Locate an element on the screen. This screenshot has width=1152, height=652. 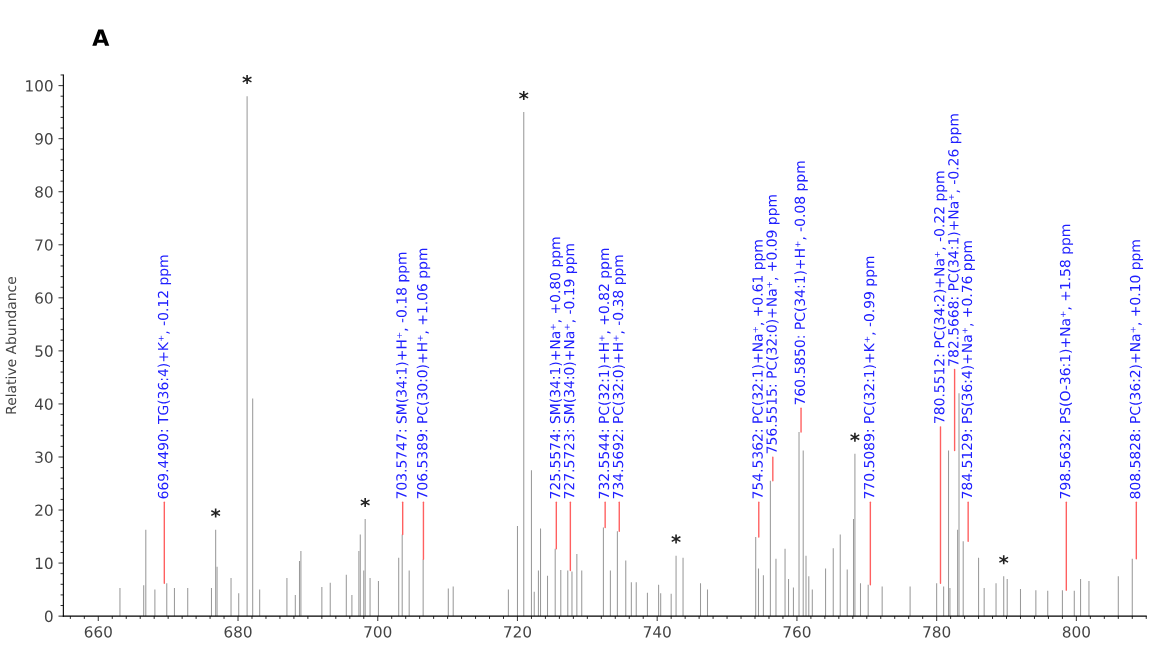
annotation: 770.5089: PC(32:1)+K⁺, -0.99 ppm is located at coordinates (870, 377).